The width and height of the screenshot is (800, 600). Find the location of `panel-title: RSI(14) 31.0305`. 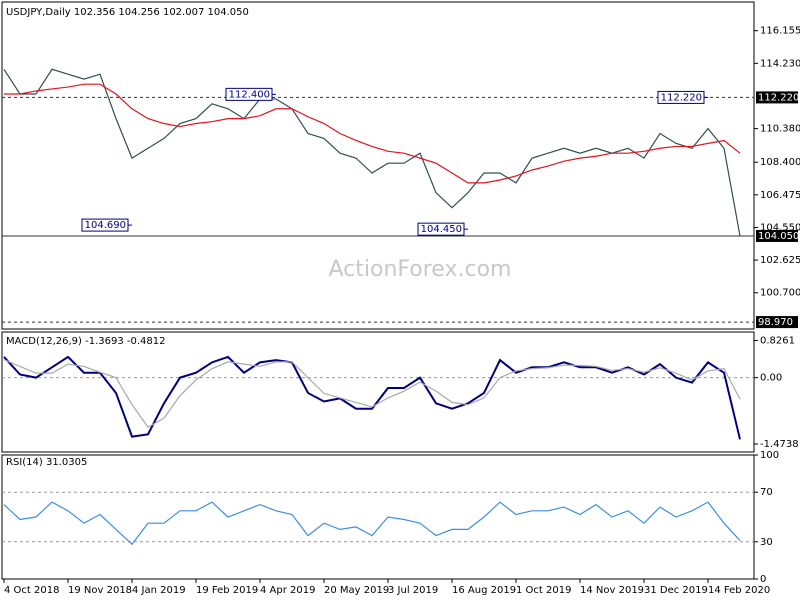

panel-title: RSI(14) 31.0305 is located at coordinates (46, 462).